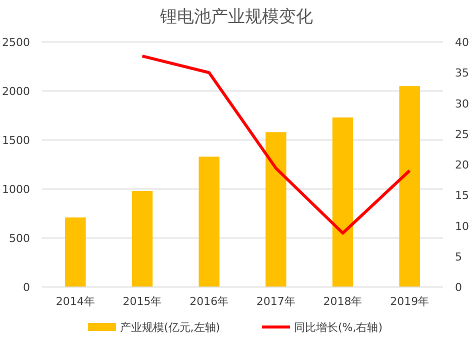 Image resolution: width=473 pixels, height=351 pixels. Describe the element at coordinates (458, 287) in the screenshot. I see `y2-tick-label: 0` at that location.